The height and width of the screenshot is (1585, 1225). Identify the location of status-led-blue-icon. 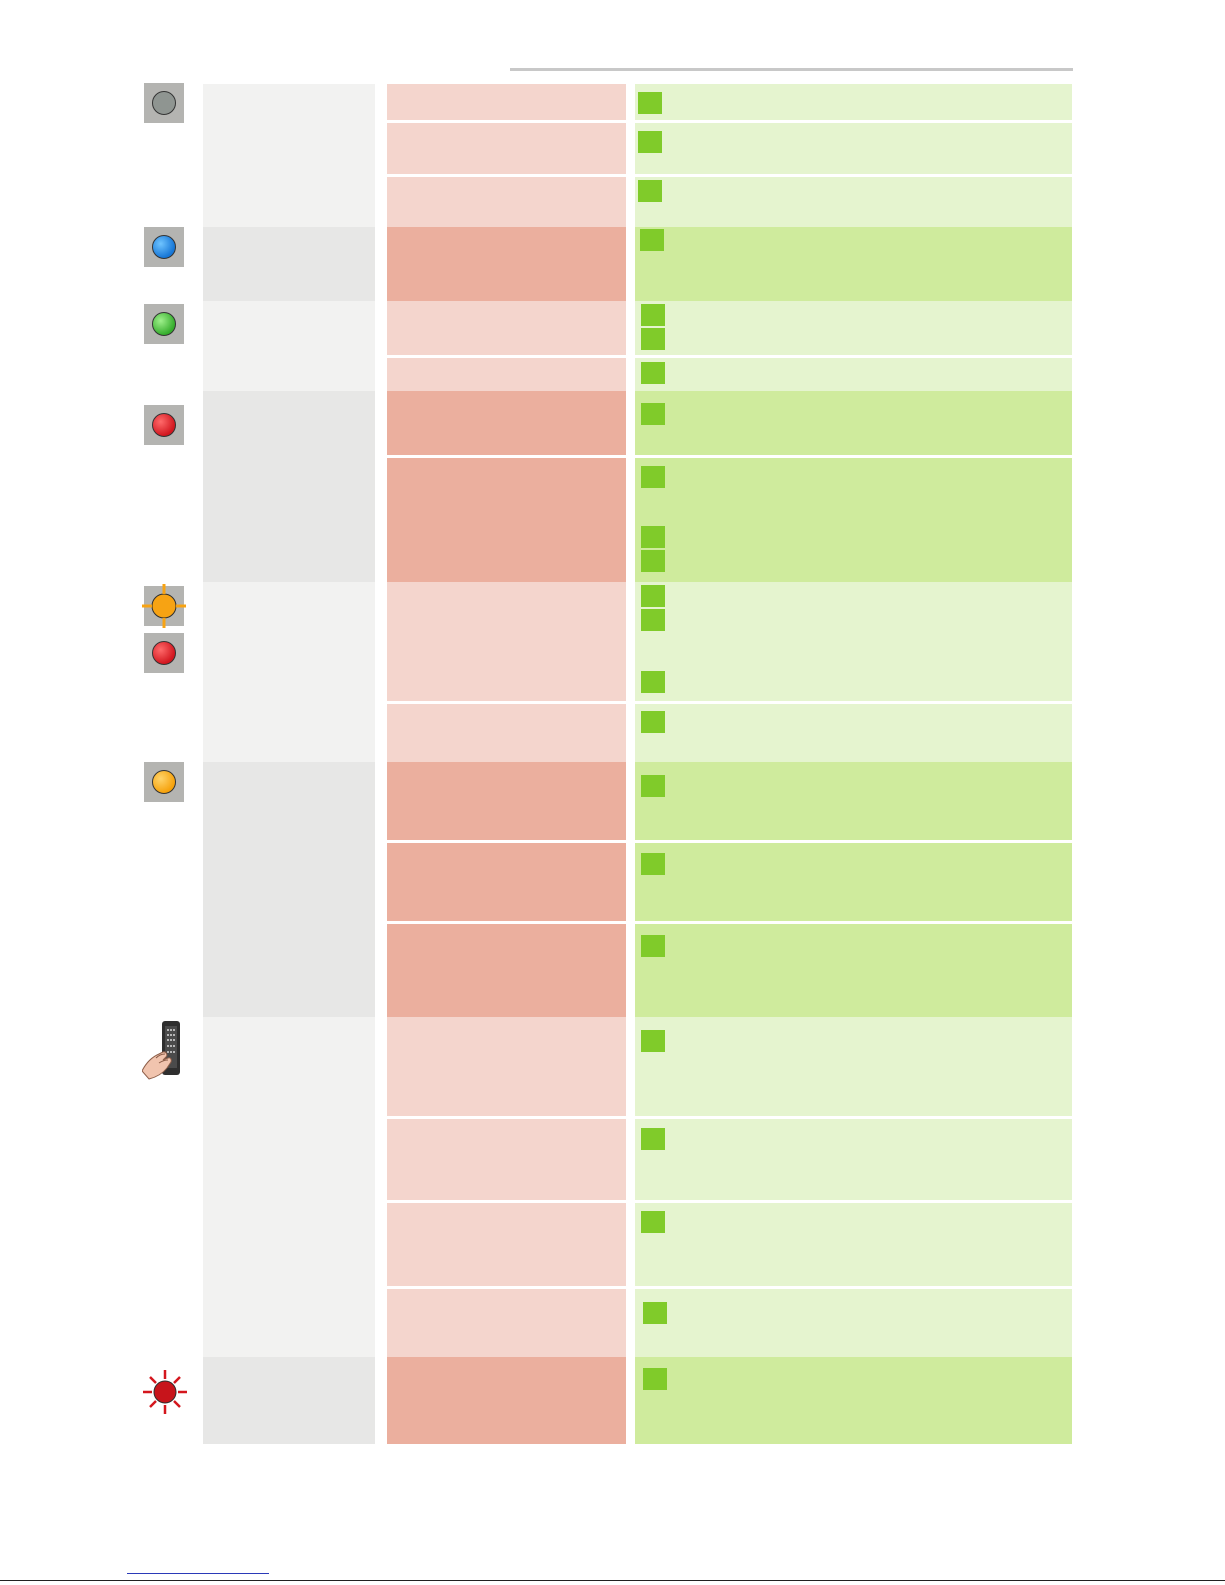
(164, 247).